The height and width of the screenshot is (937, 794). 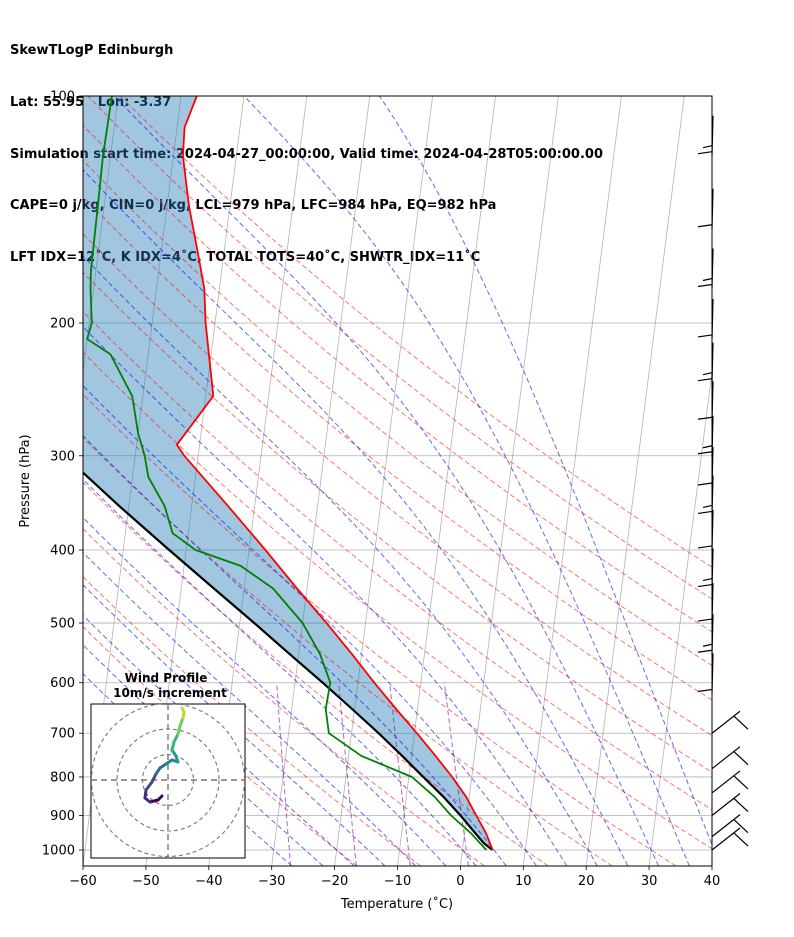 What do you see at coordinates (712, 881) in the screenshot?
I see `x-tick-label: 40` at bounding box center [712, 881].